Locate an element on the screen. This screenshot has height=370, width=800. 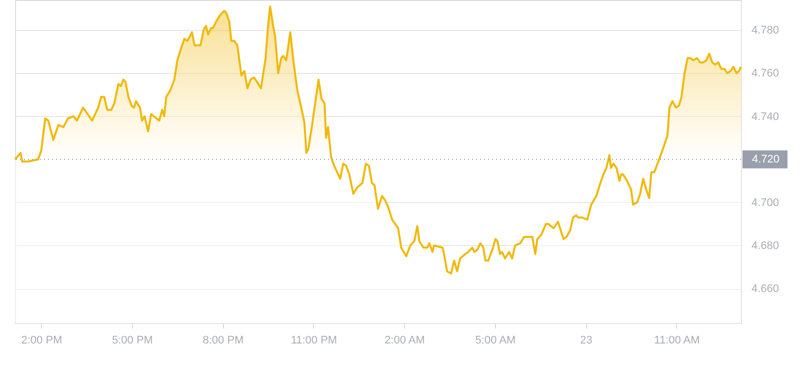
x-tick-label: 23 is located at coordinates (586, 340).